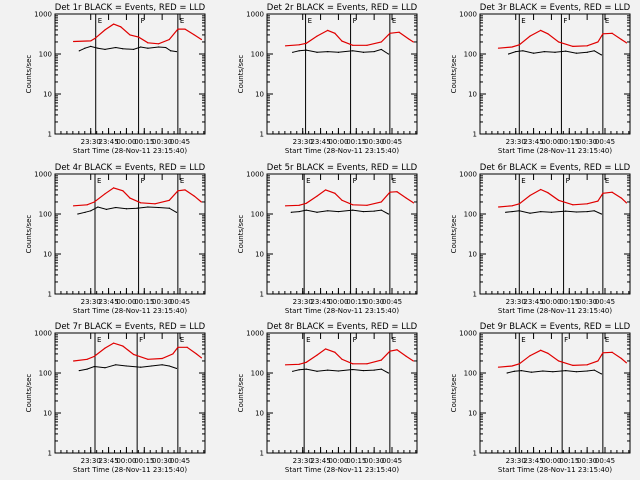 The height and width of the screenshot is (480, 640). Describe the element at coordinates (555, 327) in the screenshot. I see `panel-title: Det 9r BLACK = Events, RED = LLD` at that location.